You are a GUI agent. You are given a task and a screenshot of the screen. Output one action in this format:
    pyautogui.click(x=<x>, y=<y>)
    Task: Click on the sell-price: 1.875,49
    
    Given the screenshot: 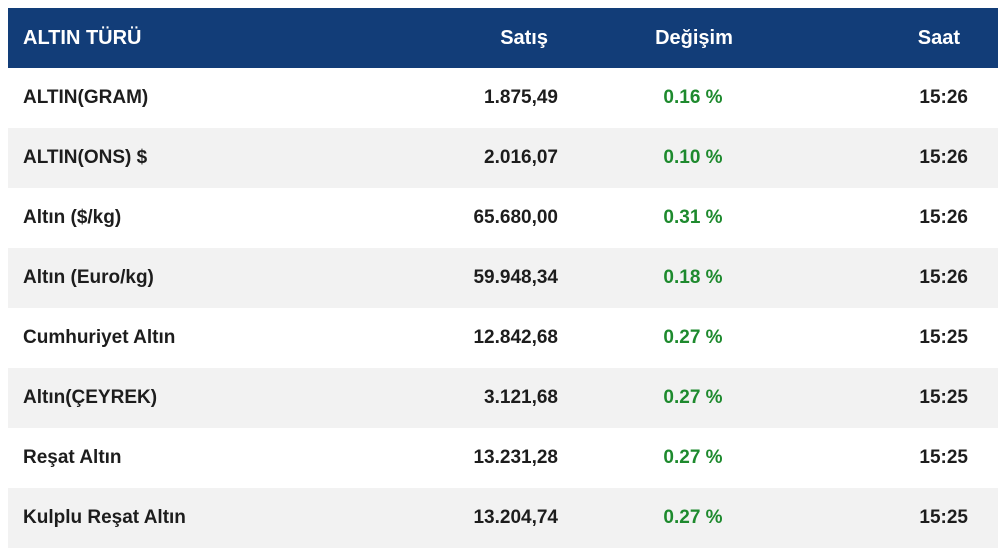 What is the action you would take?
    pyautogui.click(x=521, y=97)
    